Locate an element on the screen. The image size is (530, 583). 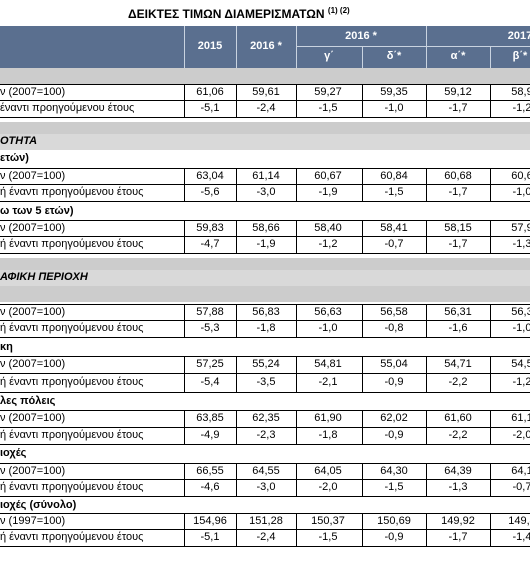
table-cell: 63,04 is located at coordinates (210, 176).